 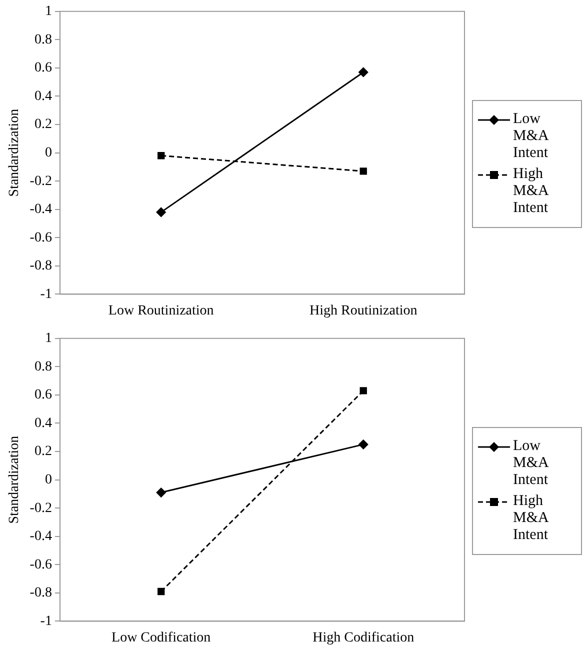 I want to click on x-tick-label: High Routinization, so click(x=364, y=310).